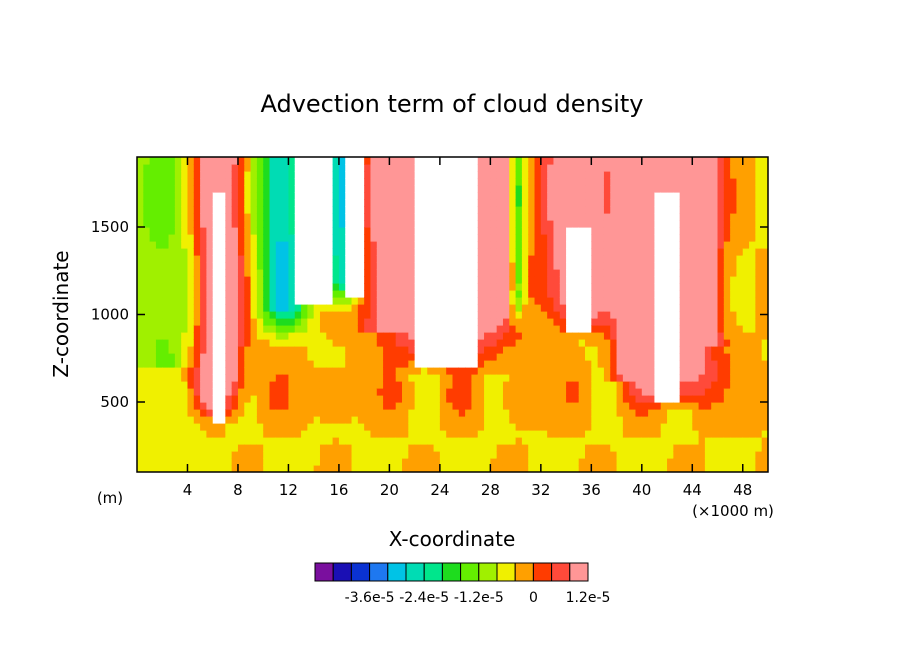 The width and height of the screenshot is (904, 654). I want to click on x-tick-label: 16, so click(338, 490).